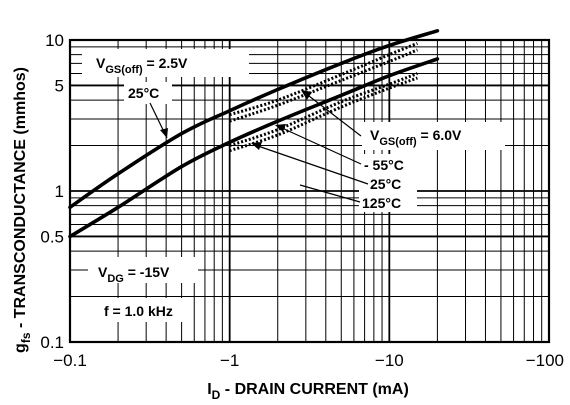 This screenshot has height=405, width=570. Describe the element at coordinates (20, 199) in the screenshot. I see `y-title-rest: - TRANSCONDUCTANCE (mmhos)` at that location.